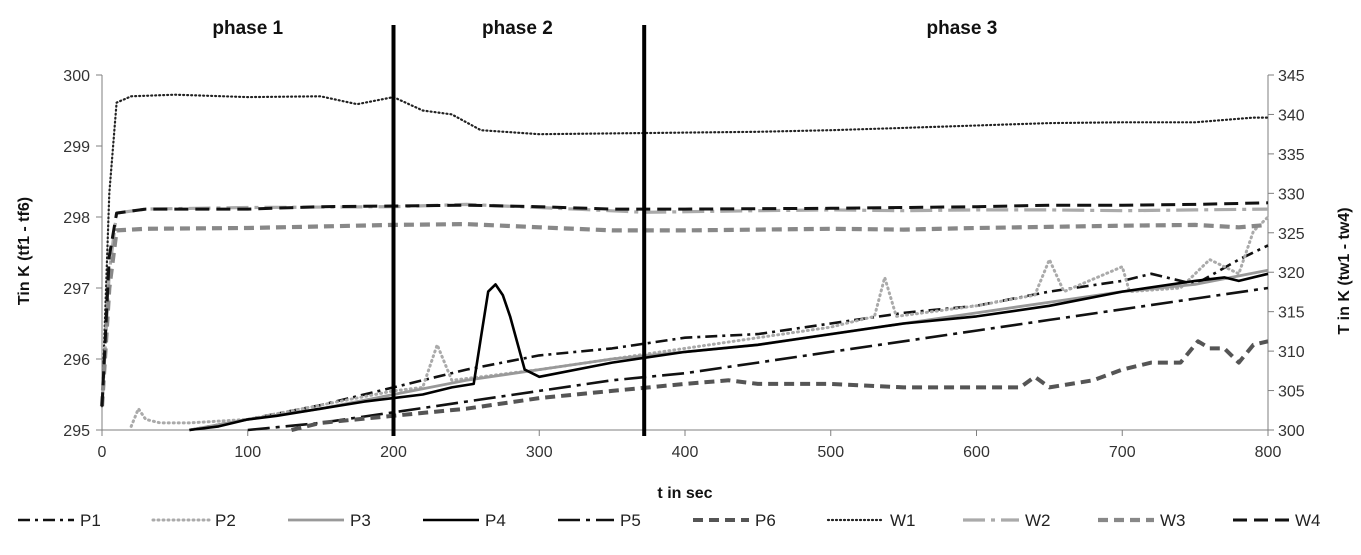  What do you see at coordinates (830, 452) in the screenshot?
I see `x-tick-label: 500` at bounding box center [830, 452].